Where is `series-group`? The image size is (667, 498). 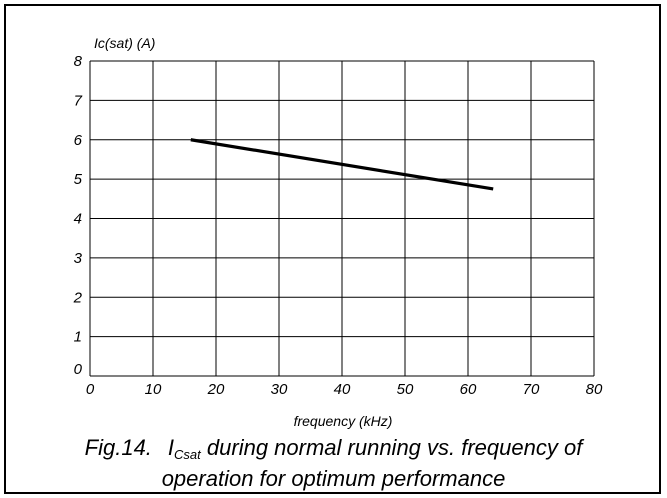
series-group is located at coordinates (342, 164).